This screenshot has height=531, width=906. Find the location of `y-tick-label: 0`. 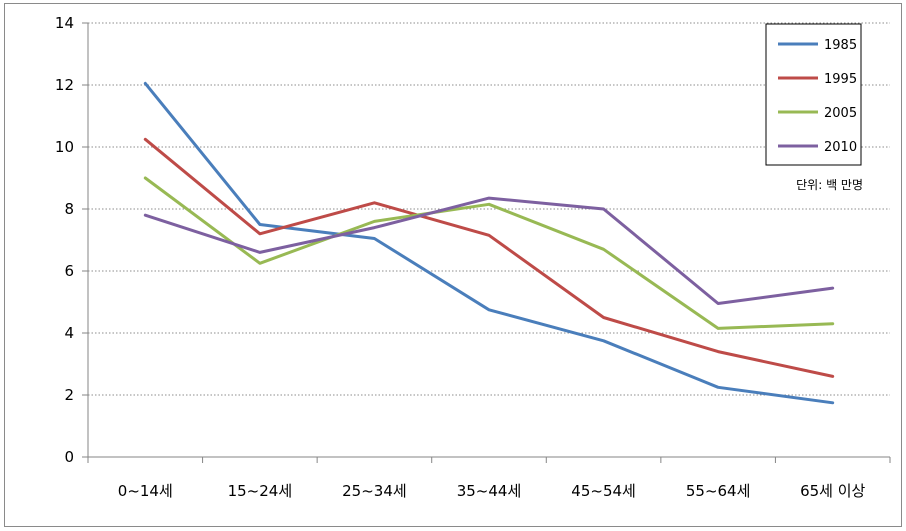

y-tick-label: 0 is located at coordinates (69, 457).